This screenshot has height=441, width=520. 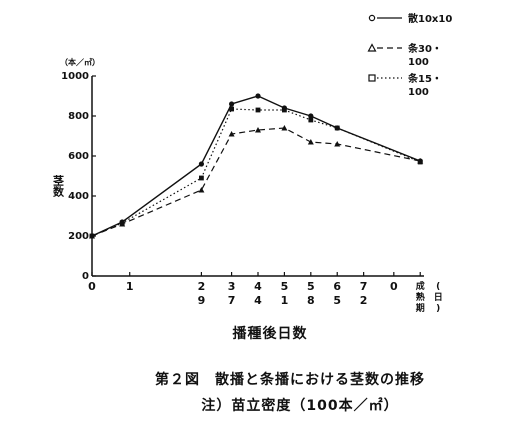 I want to click on x-tick-label: 3, so click(x=232, y=286).